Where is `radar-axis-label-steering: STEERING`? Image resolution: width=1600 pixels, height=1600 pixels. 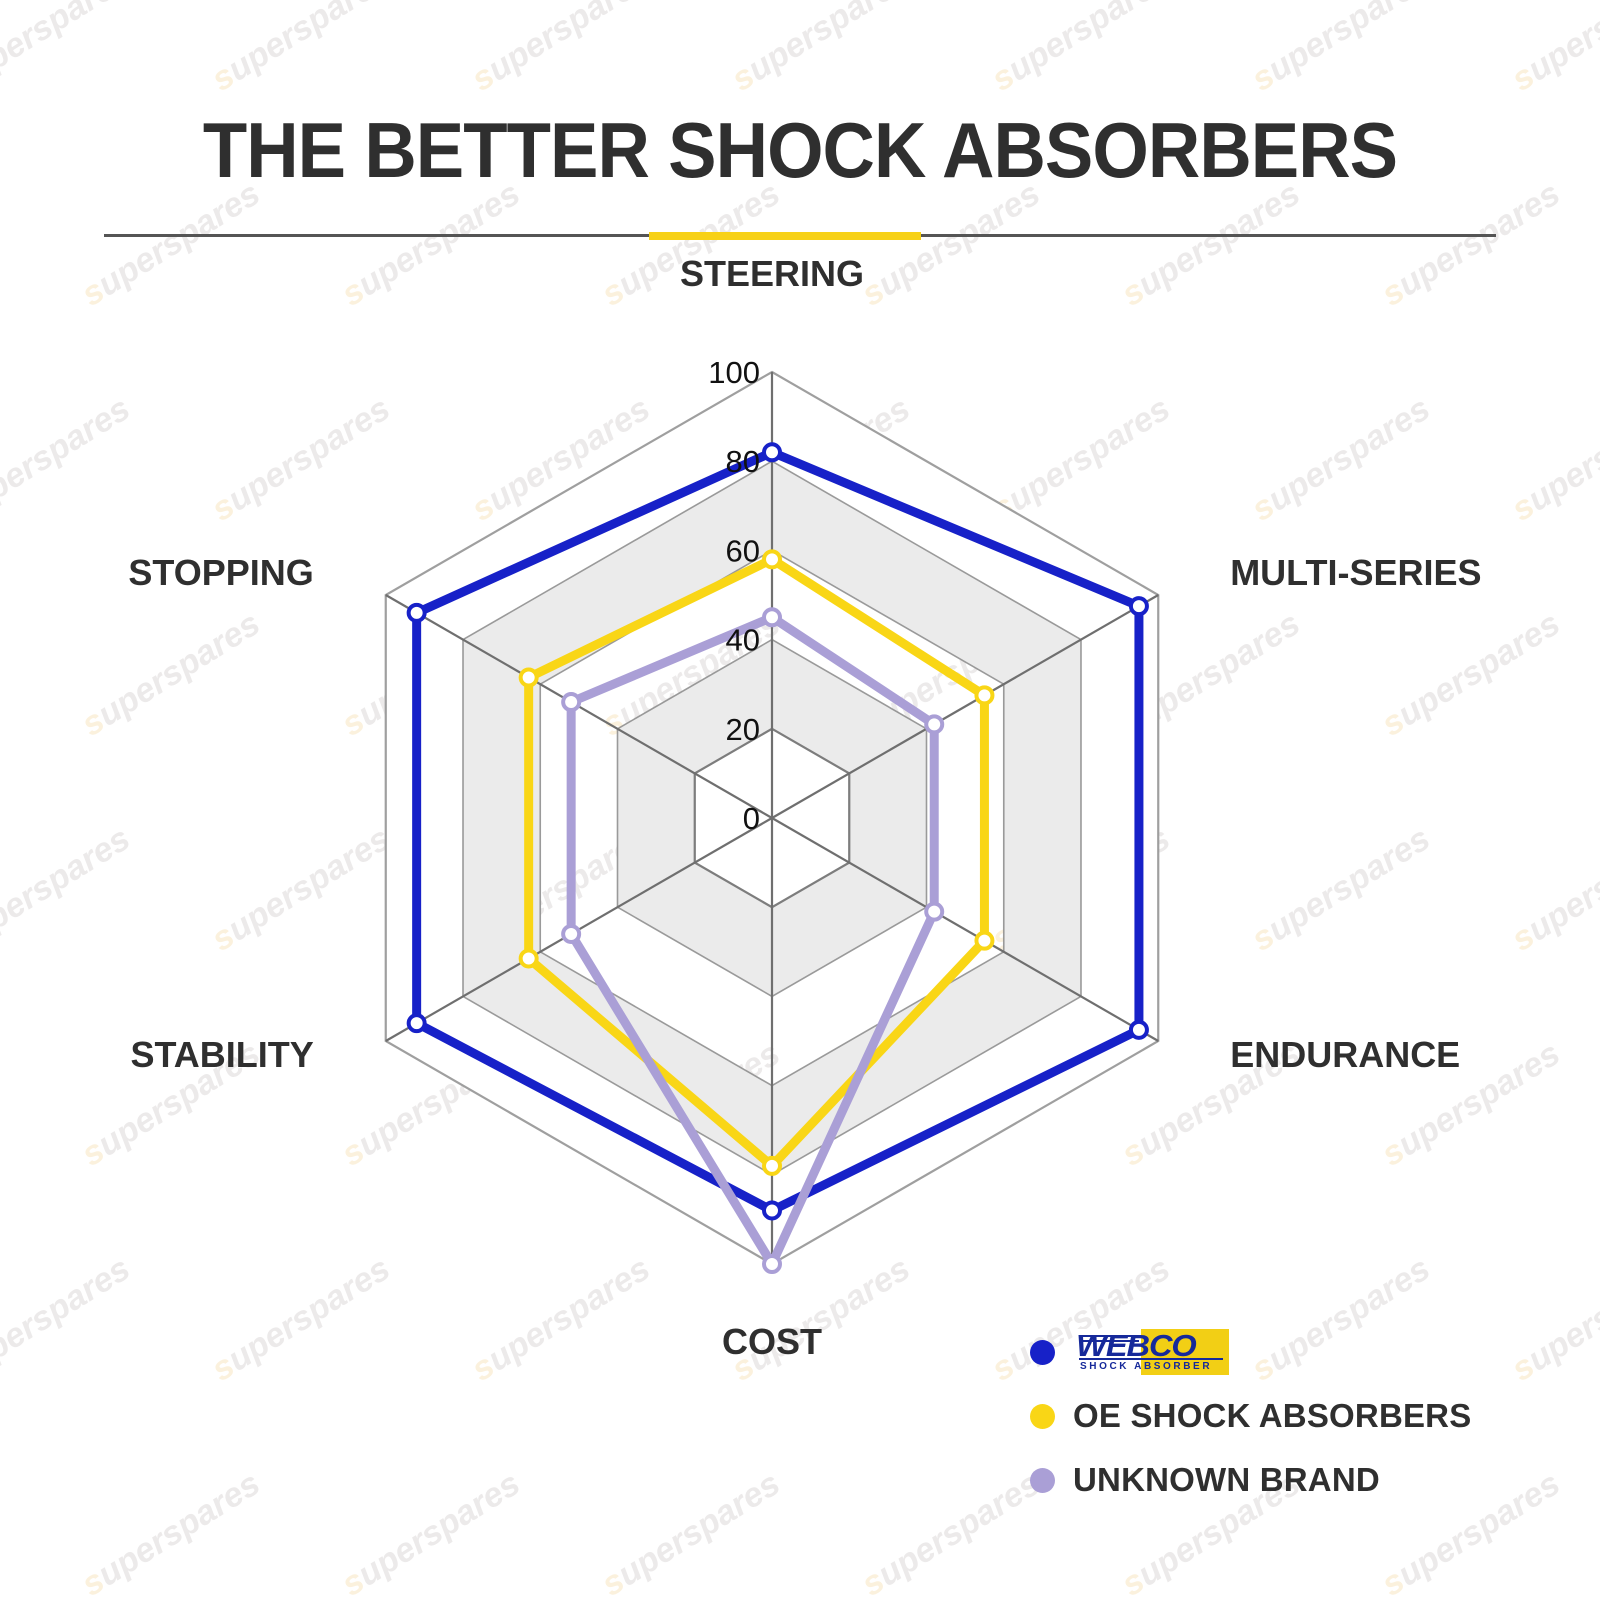
radar-axis-label-steering: STEERING is located at coordinates (772, 273).